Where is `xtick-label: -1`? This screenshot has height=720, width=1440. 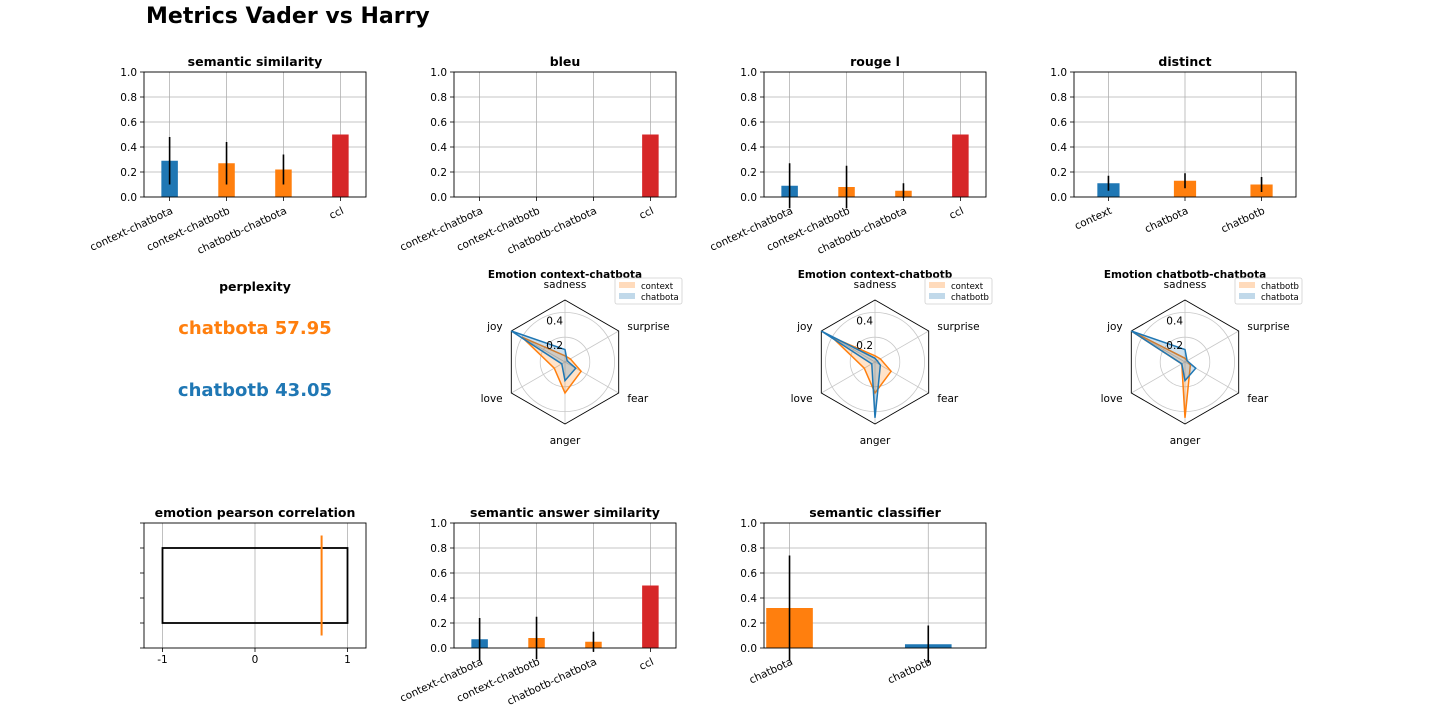
xtick-label: -1 is located at coordinates (162, 660).